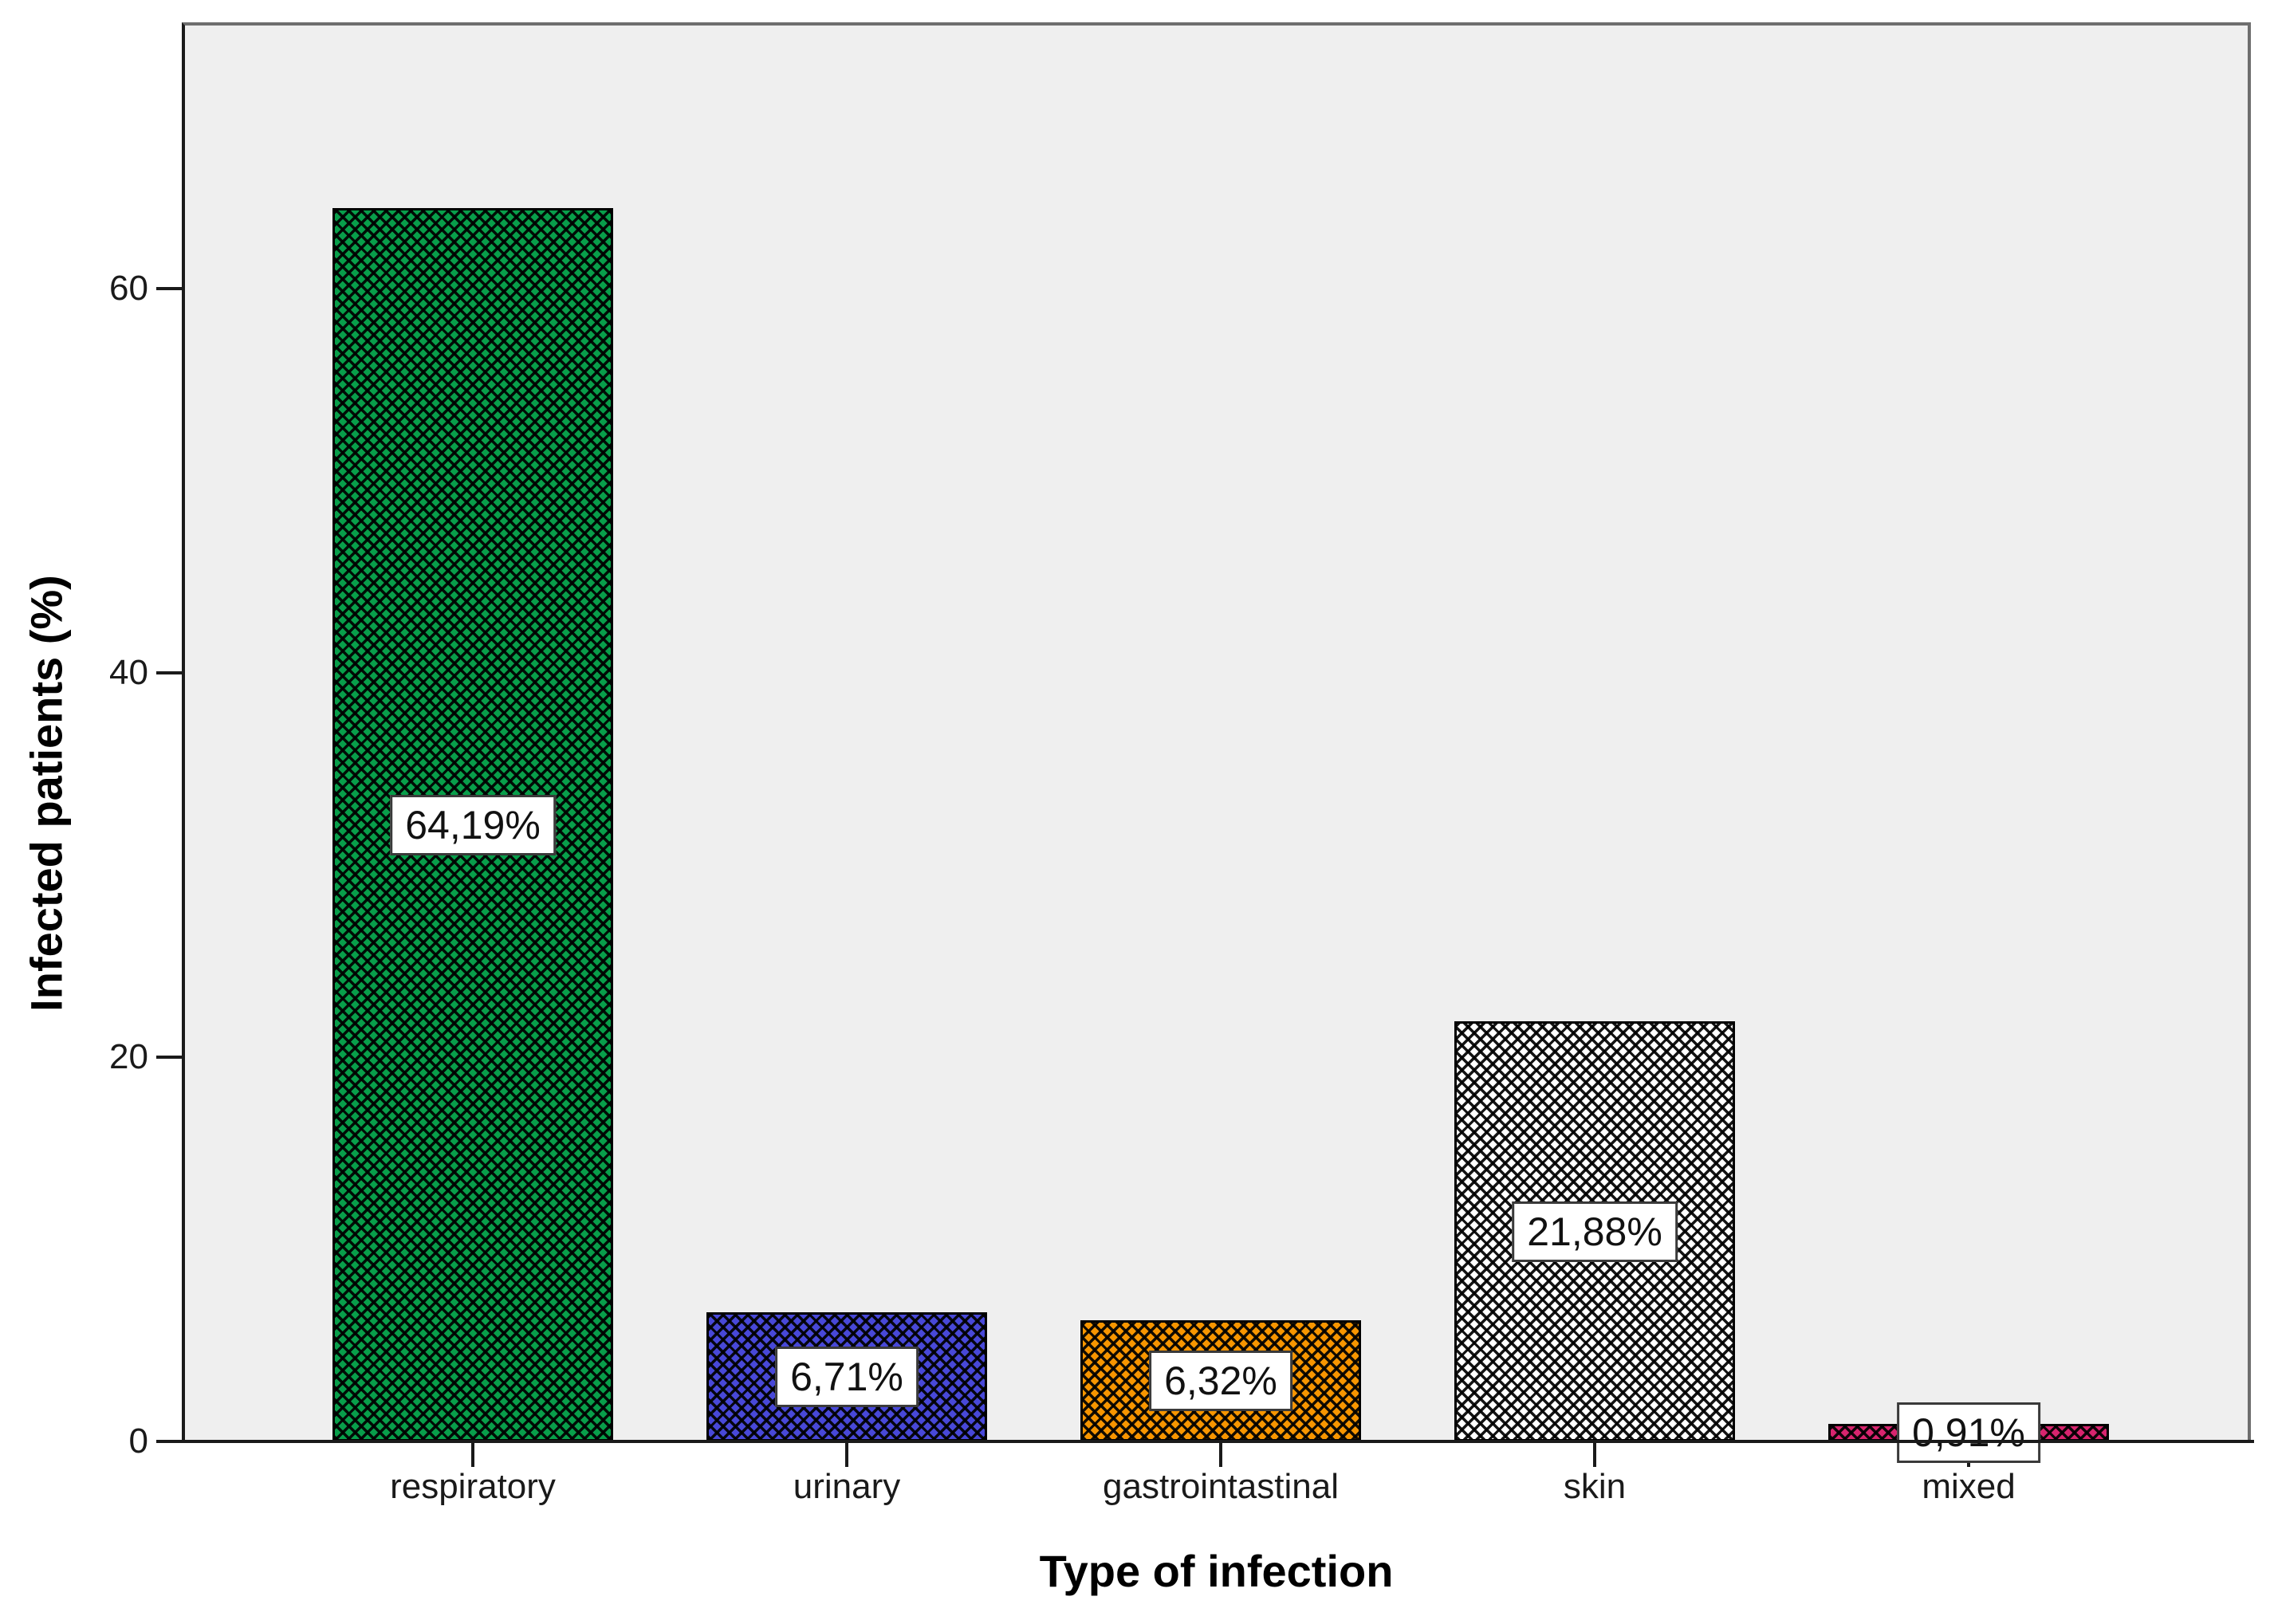 Image resolution: width=2274 pixels, height=1624 pixels. What do you see at coordinates (128, 673) in the screenshot?
I see `y-tick-label: 40` at bounding box center [128, 673].